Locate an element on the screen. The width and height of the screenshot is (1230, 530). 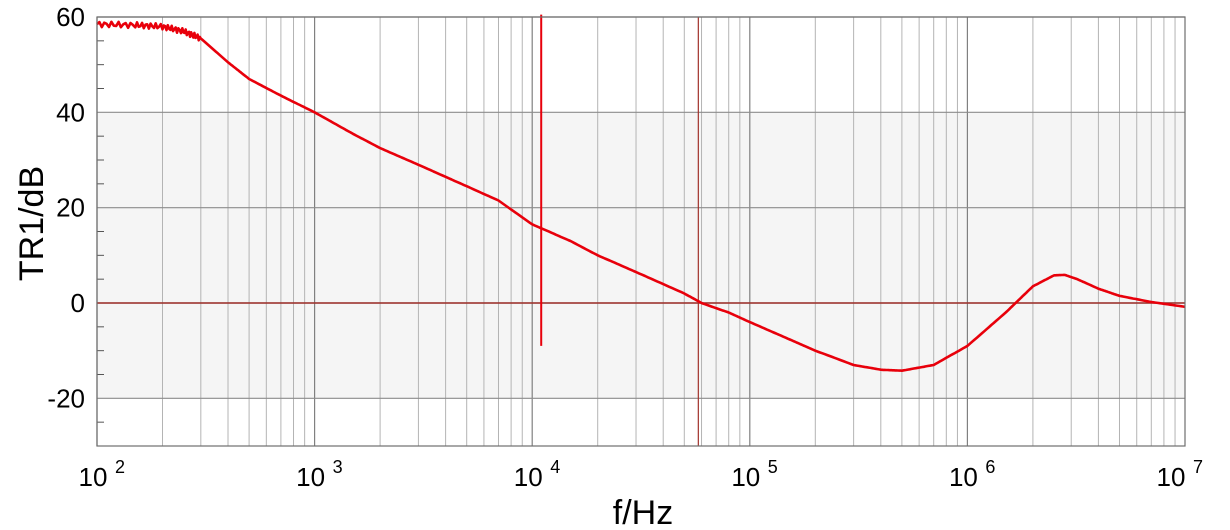
x-axis-title: f/Hz is located at coordinates (643, 512).